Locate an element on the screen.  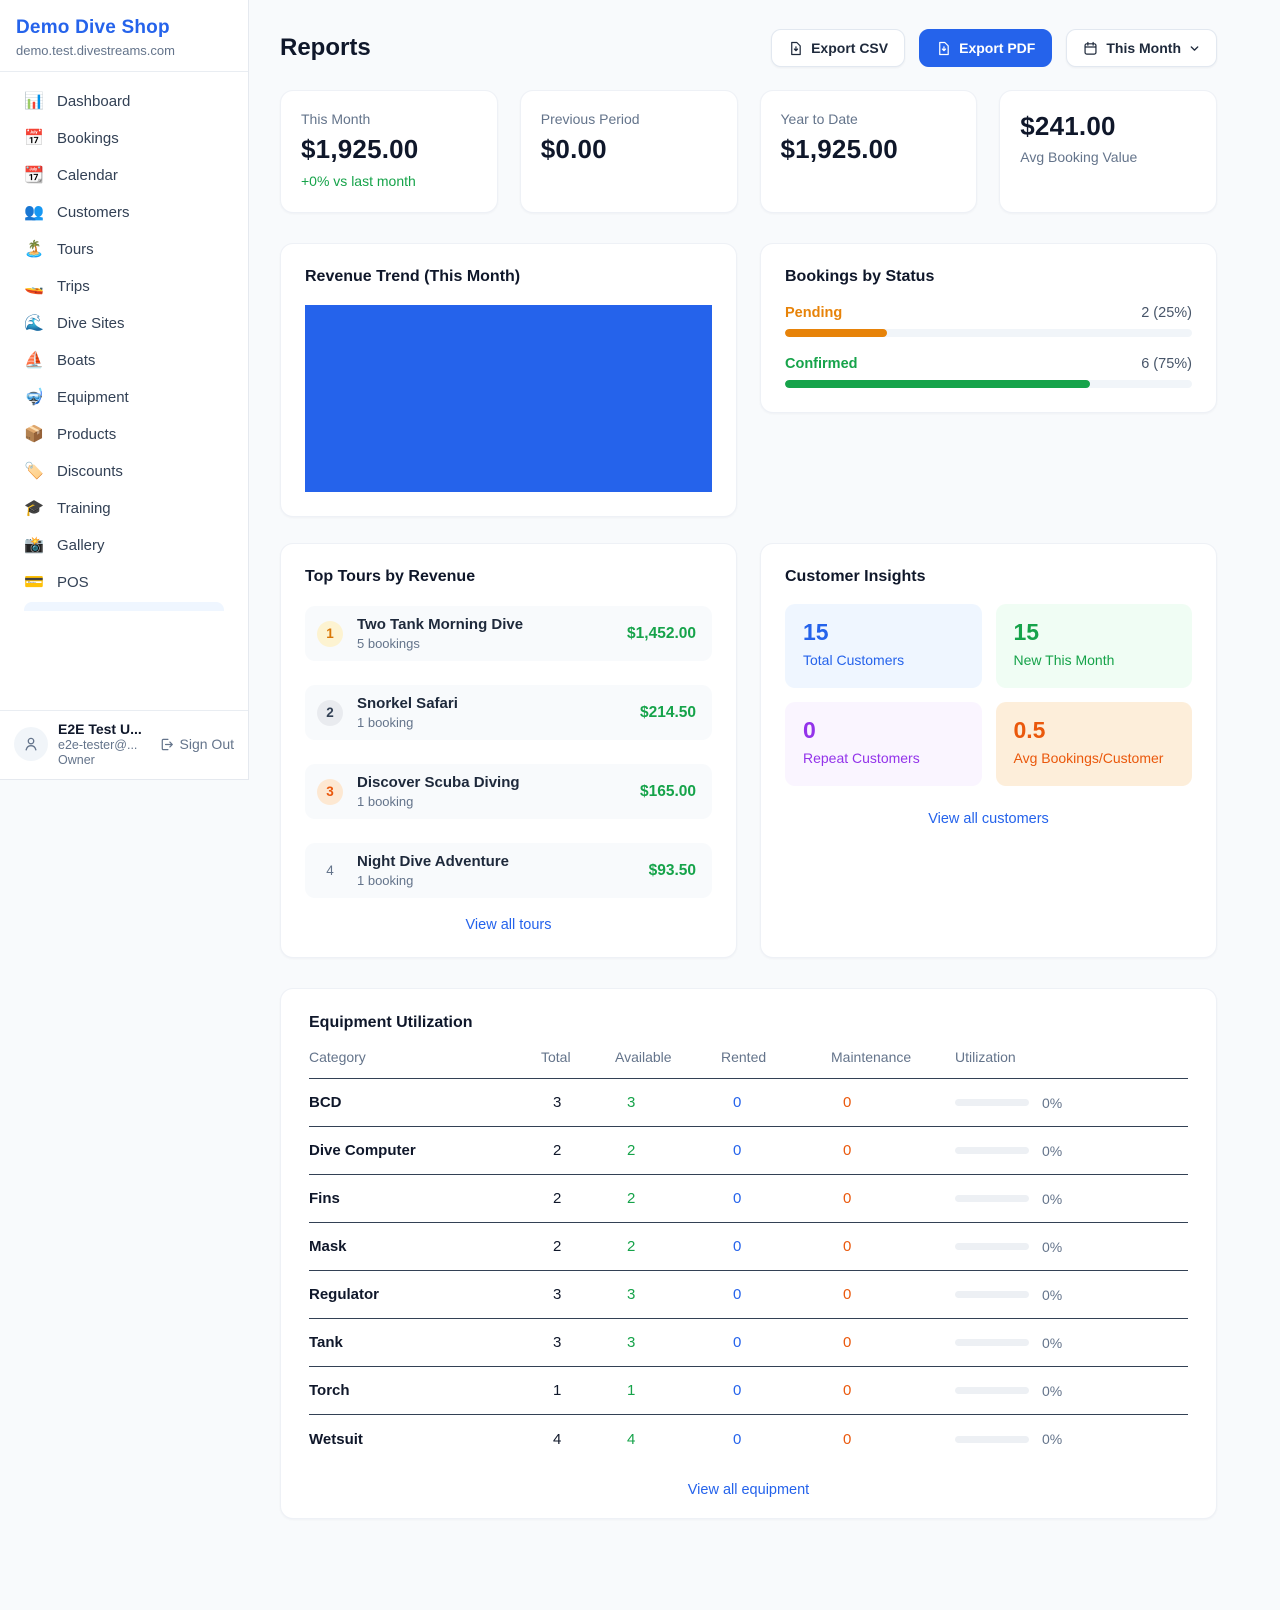
sidebar-item-trips: 🚤 Trips is located at coordinates (124, 286).